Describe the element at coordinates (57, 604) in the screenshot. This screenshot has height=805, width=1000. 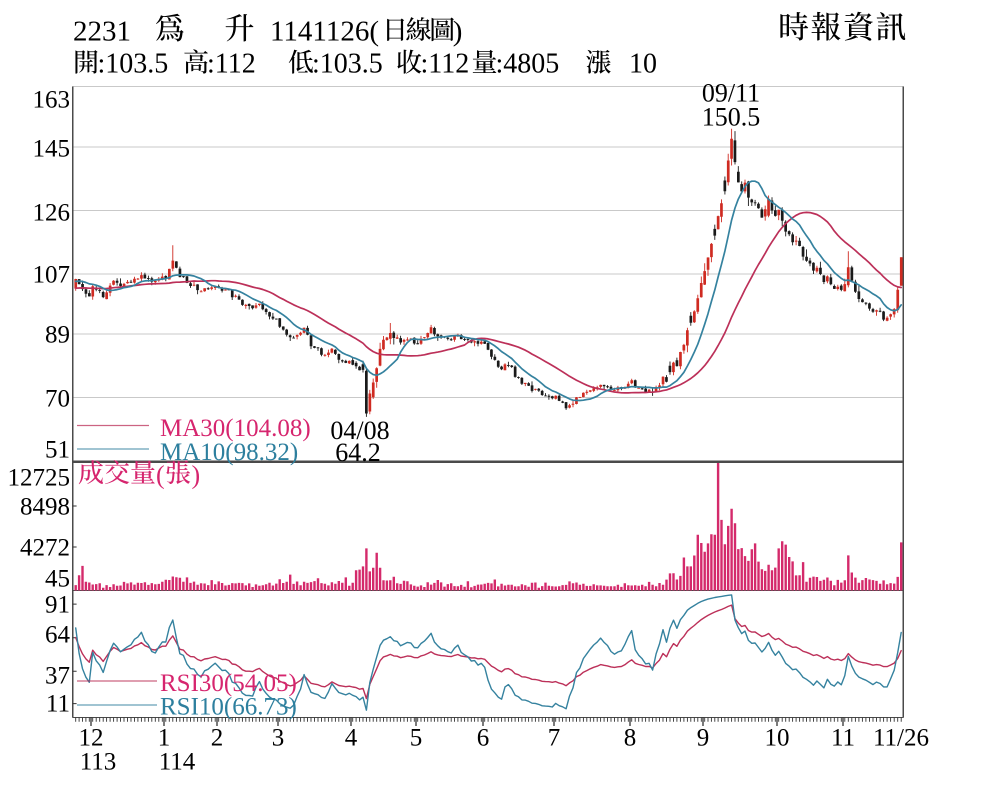
I see `svg-text: 91` at that location.